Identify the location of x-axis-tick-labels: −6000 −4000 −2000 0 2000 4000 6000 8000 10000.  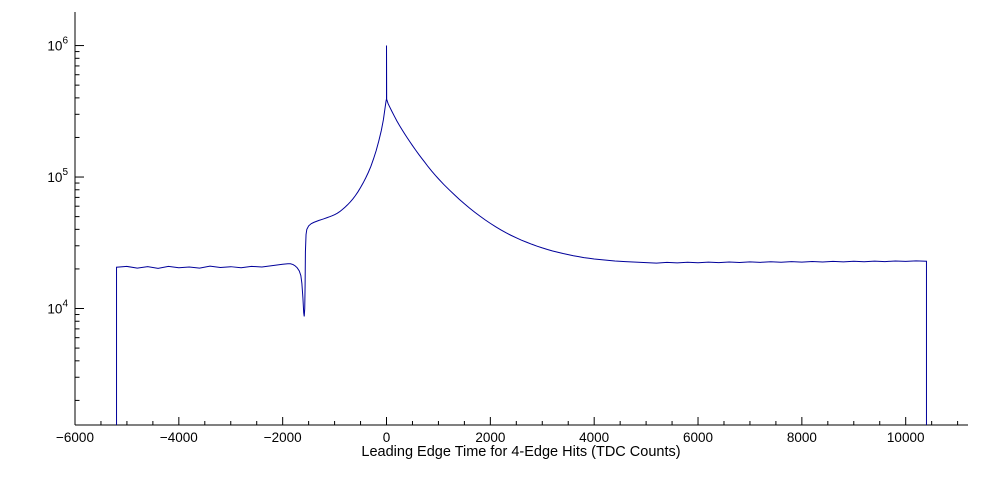
(490, 437).